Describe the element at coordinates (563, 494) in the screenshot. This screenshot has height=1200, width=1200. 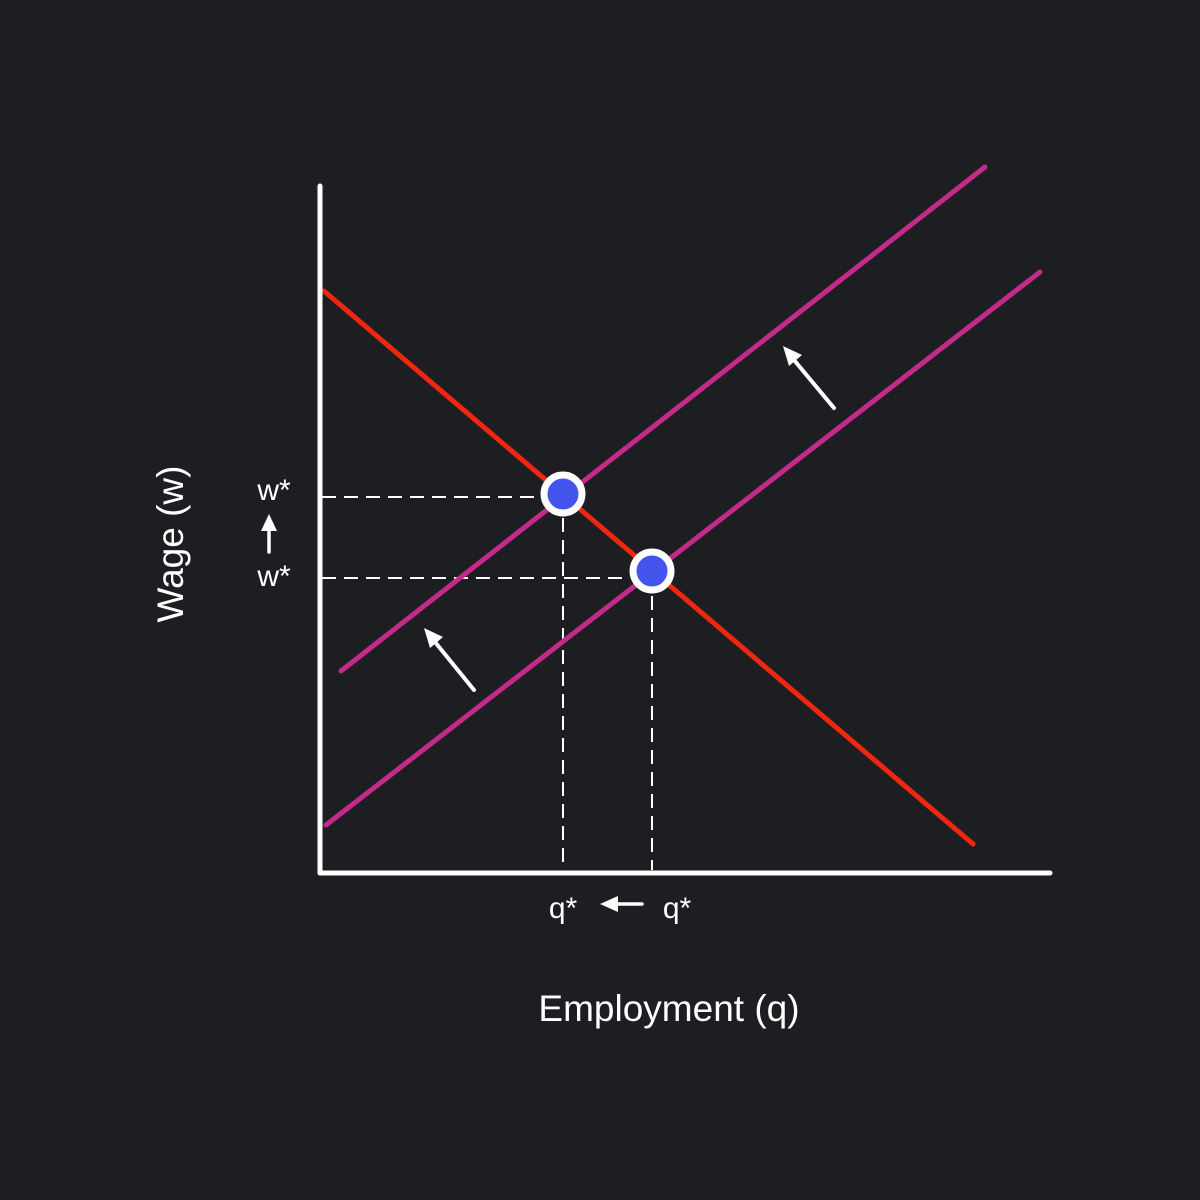
I see `equilibrium-point-new` at that location.